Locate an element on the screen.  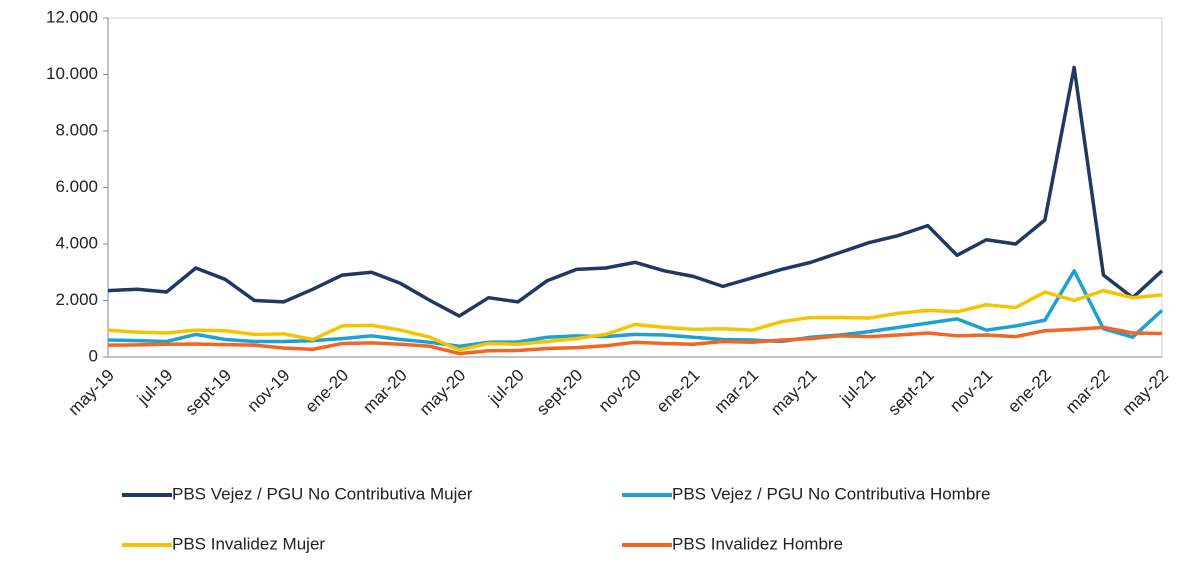
x-tick-label: may-21 is located at coordinates (794, 393).